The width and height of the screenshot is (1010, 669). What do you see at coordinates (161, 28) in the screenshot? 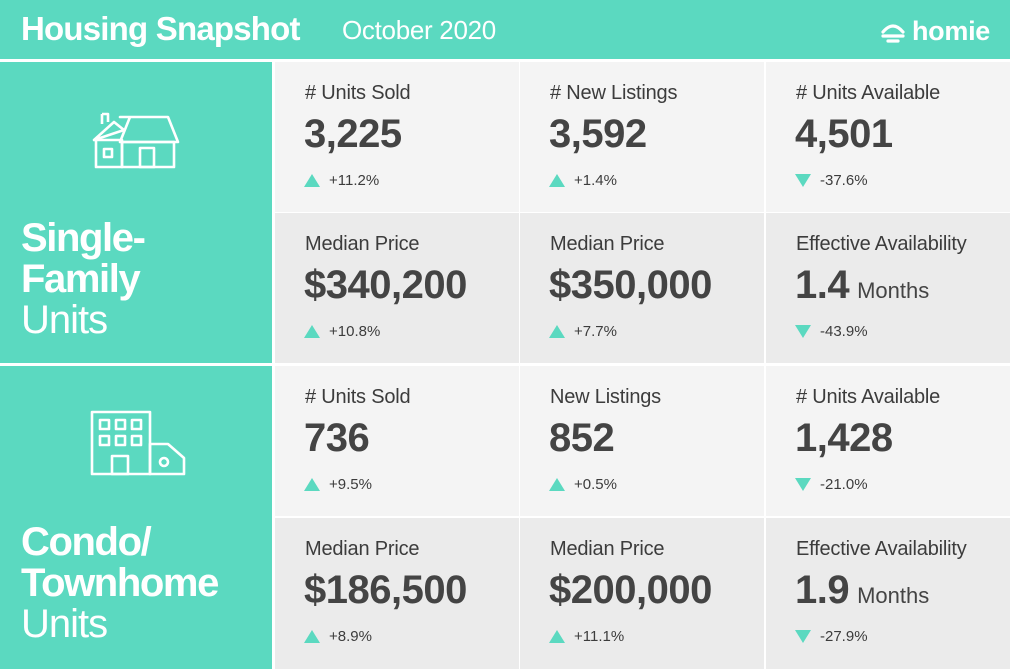
I see `page-title: Housing Snapshot` at bounding box center [161, 28].